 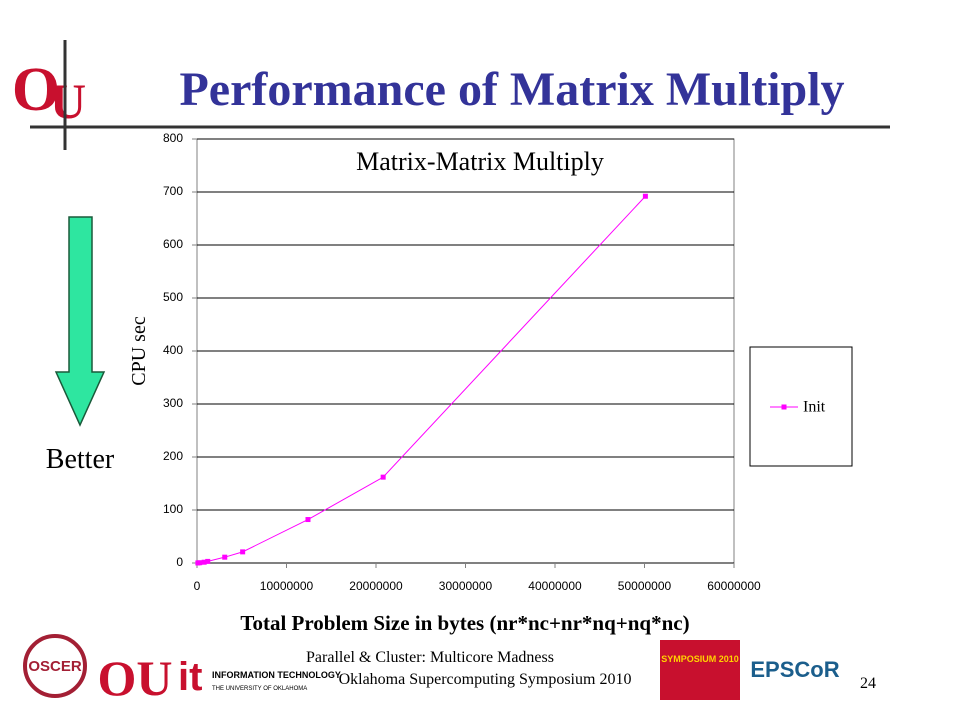 I want to click on epscor-logo: EPSCoR, so click(x=794, y=669).